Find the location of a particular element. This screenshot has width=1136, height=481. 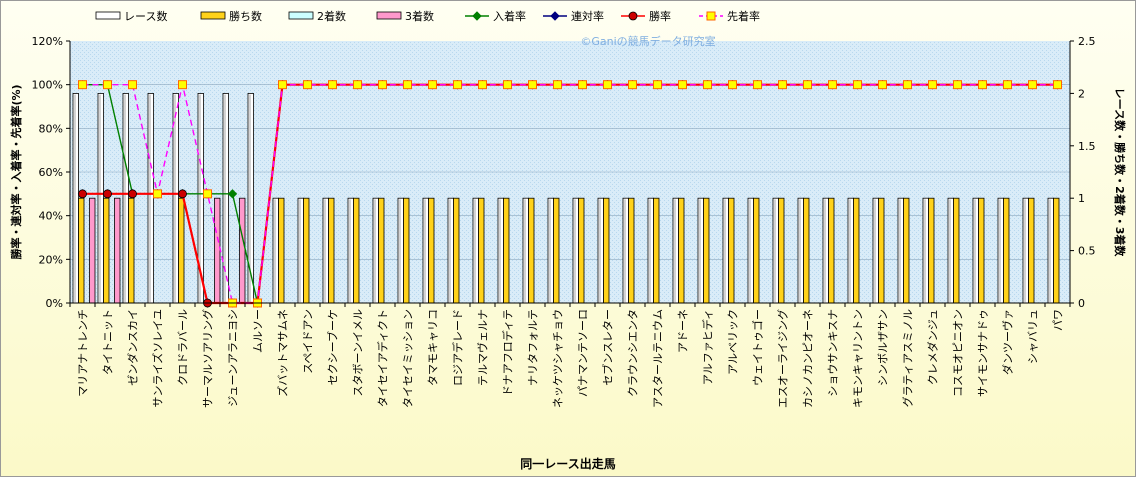

x-tick-label: サンライズソレイユ is located at coordinates (158, 358).